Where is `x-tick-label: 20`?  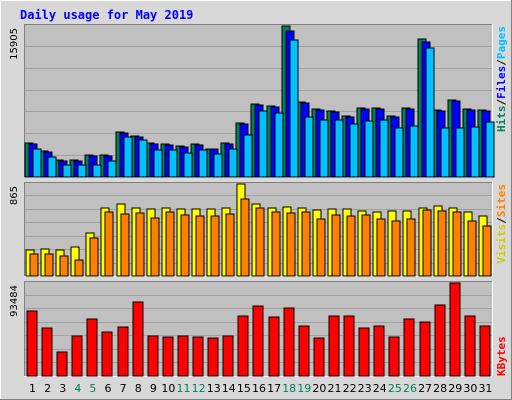
x-tick-label: 20 is located at coordinates (319, 388).